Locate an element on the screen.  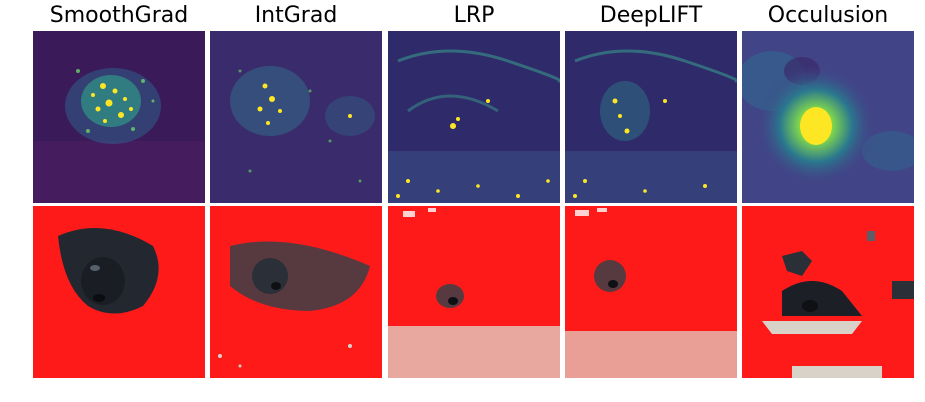
masked-image-lrp is located at coordinates (474, 292).